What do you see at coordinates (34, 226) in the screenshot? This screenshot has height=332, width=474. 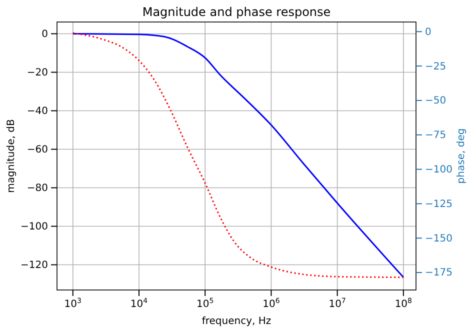 I see `y-tick-label: −100` at bounding box center [34, 226].